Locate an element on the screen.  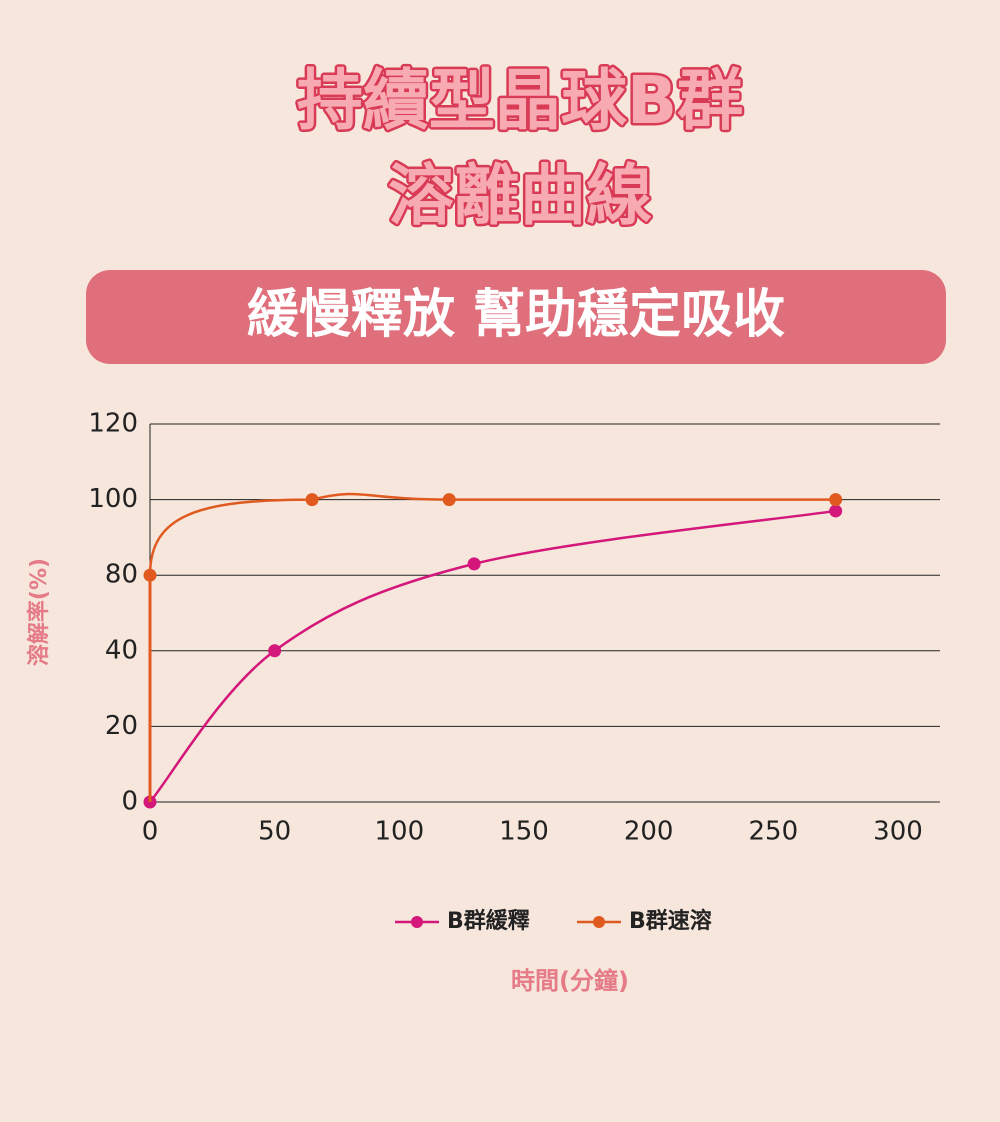
y-axis-label: 溶解率(%) is located at coordinates (39, 612).